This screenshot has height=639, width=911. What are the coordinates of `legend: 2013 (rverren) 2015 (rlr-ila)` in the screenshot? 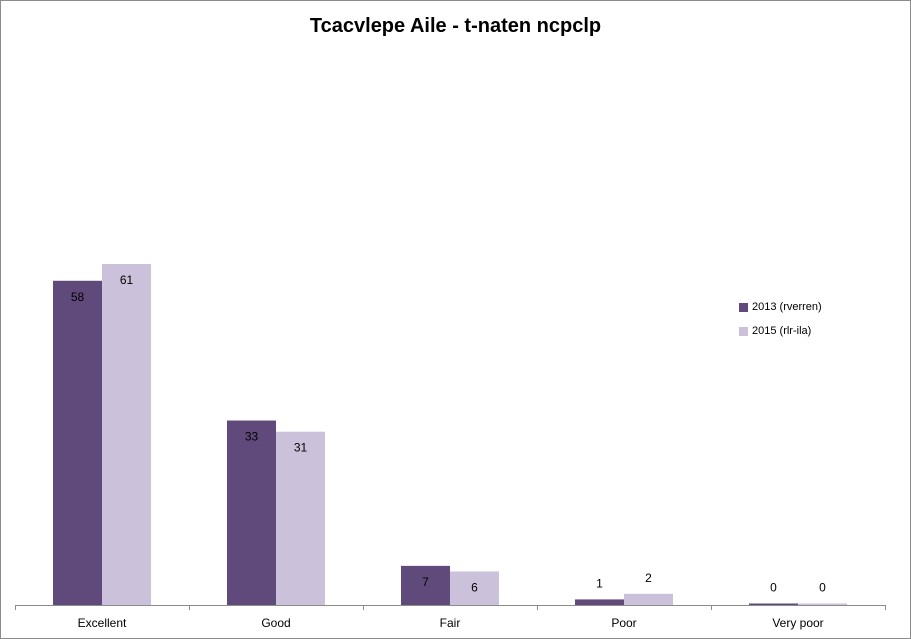 It's located at (780, 319).